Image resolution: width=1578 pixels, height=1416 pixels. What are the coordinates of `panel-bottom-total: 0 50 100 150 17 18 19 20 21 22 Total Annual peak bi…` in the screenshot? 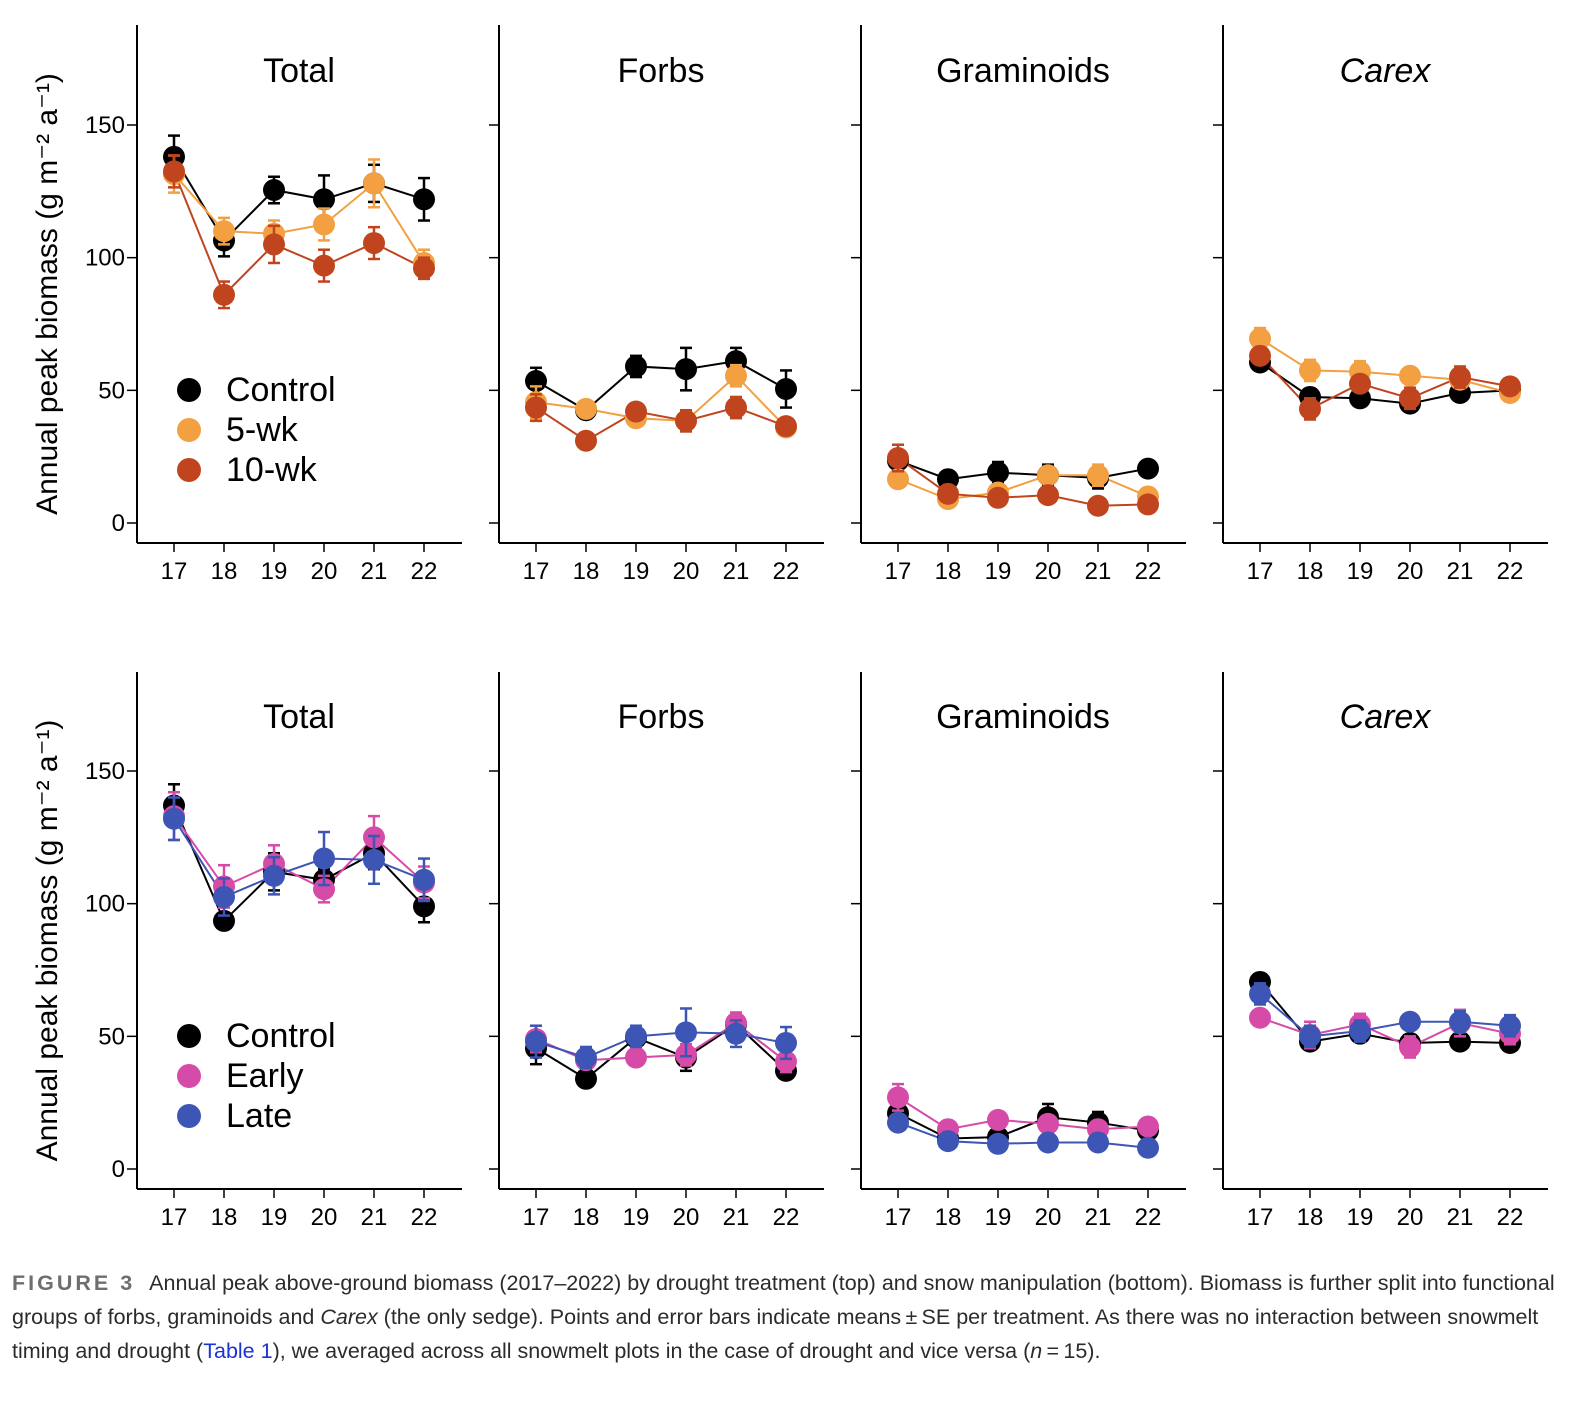 It's located at (246, 951).